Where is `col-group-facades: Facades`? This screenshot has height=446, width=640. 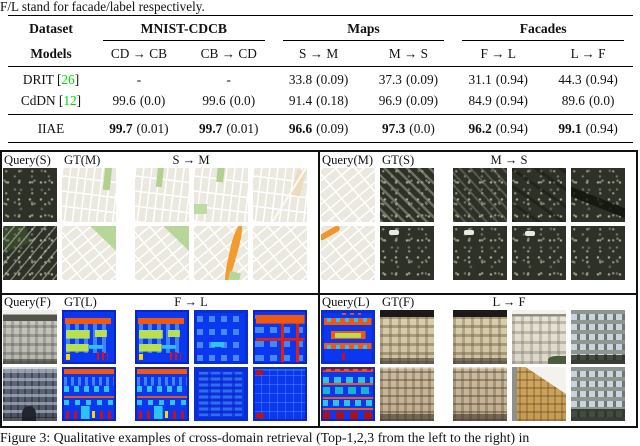
col-group-facades: Facades is located at coordinates (543, 28).